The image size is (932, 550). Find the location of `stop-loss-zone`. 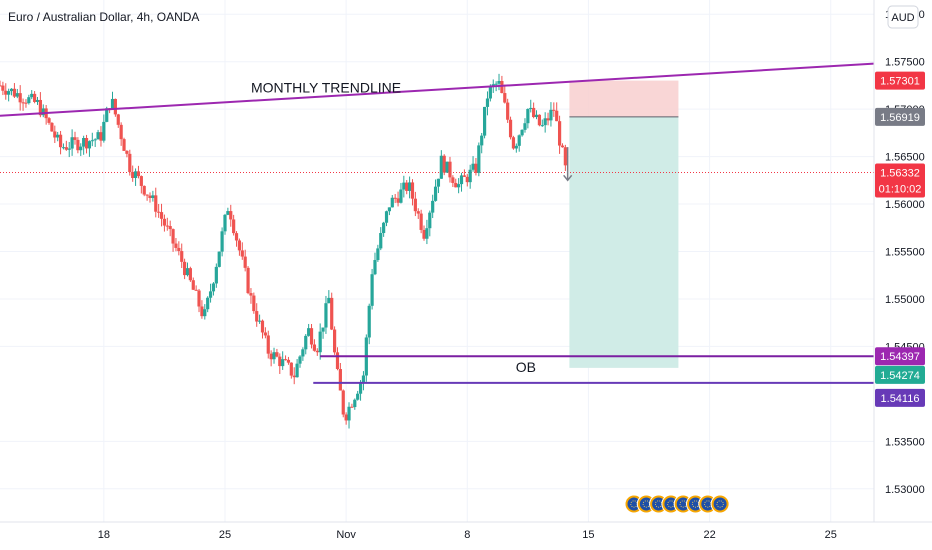

stop-loss-zone is located at coordinates (624, 98).